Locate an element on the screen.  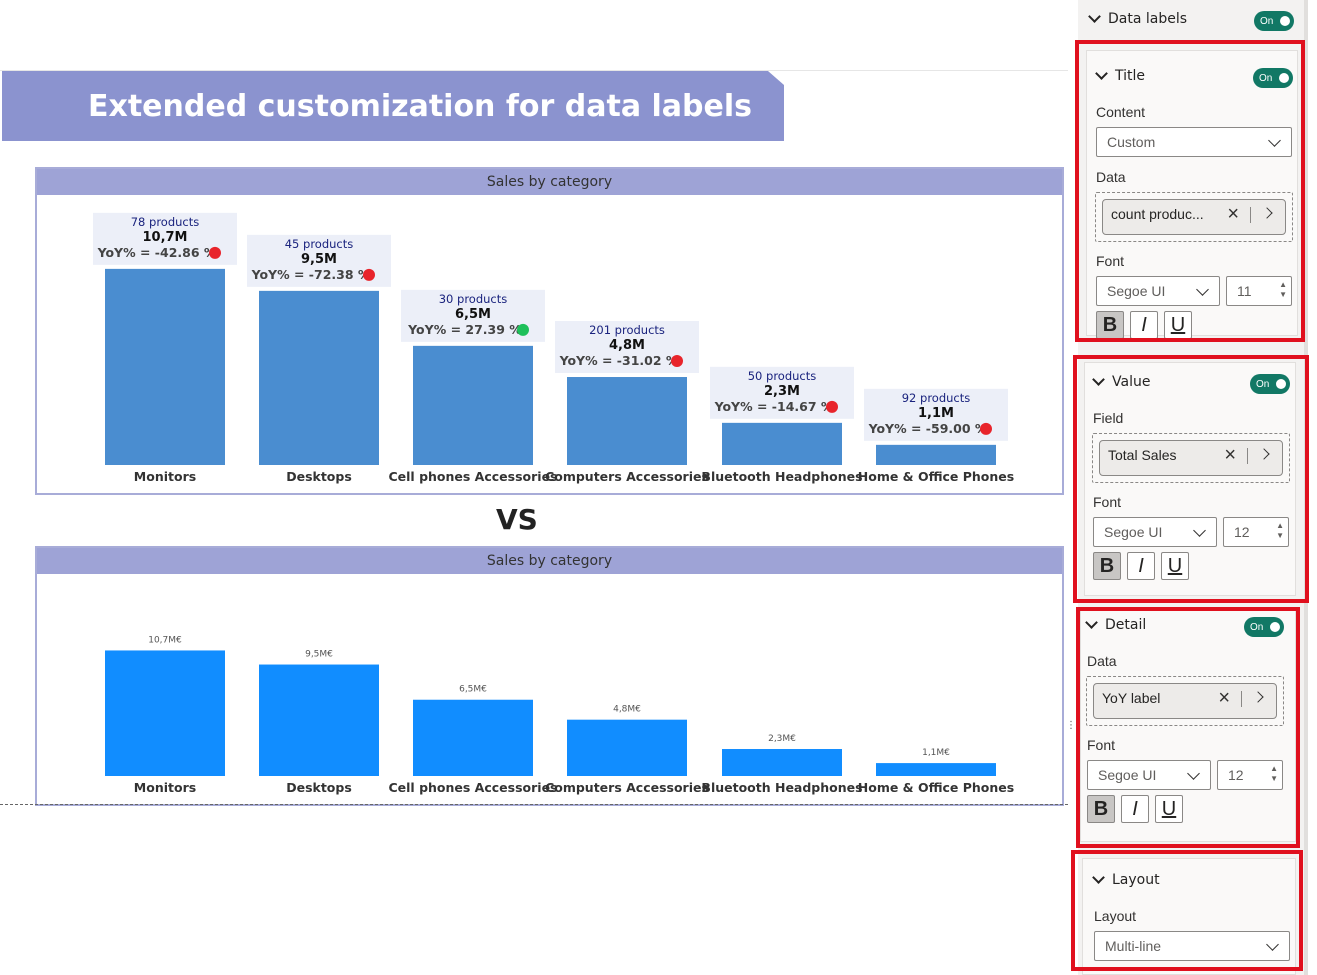
title-font-family-dropdown: Segoe UI is located at coordinates (1158, 291).